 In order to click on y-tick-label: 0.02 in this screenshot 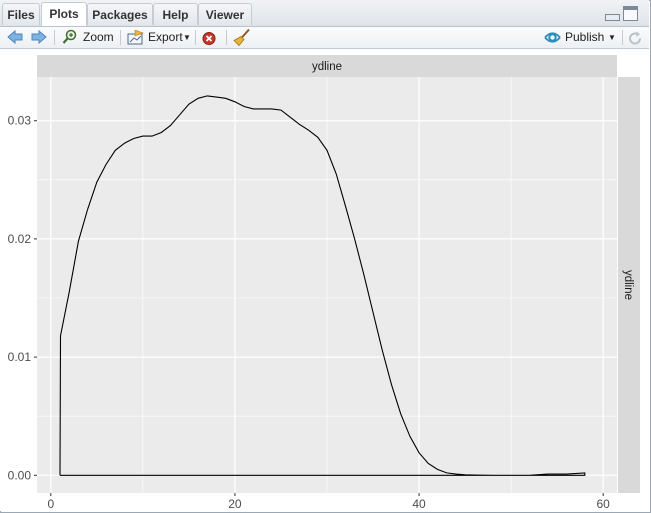, I will do `click(20, 239)`.